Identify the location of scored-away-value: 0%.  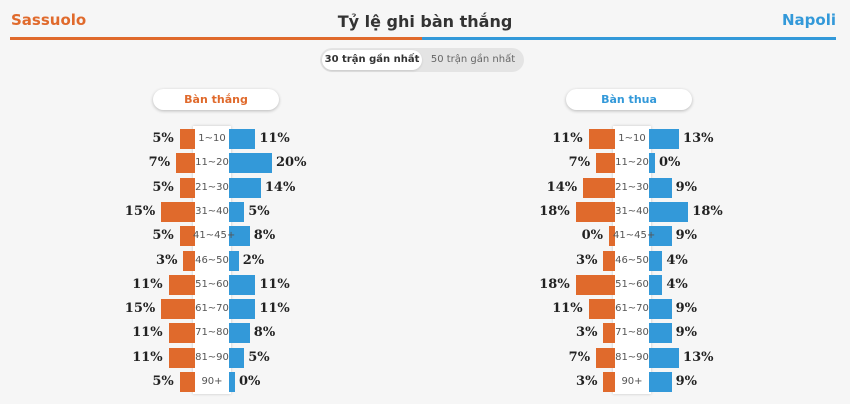
(250, 381).